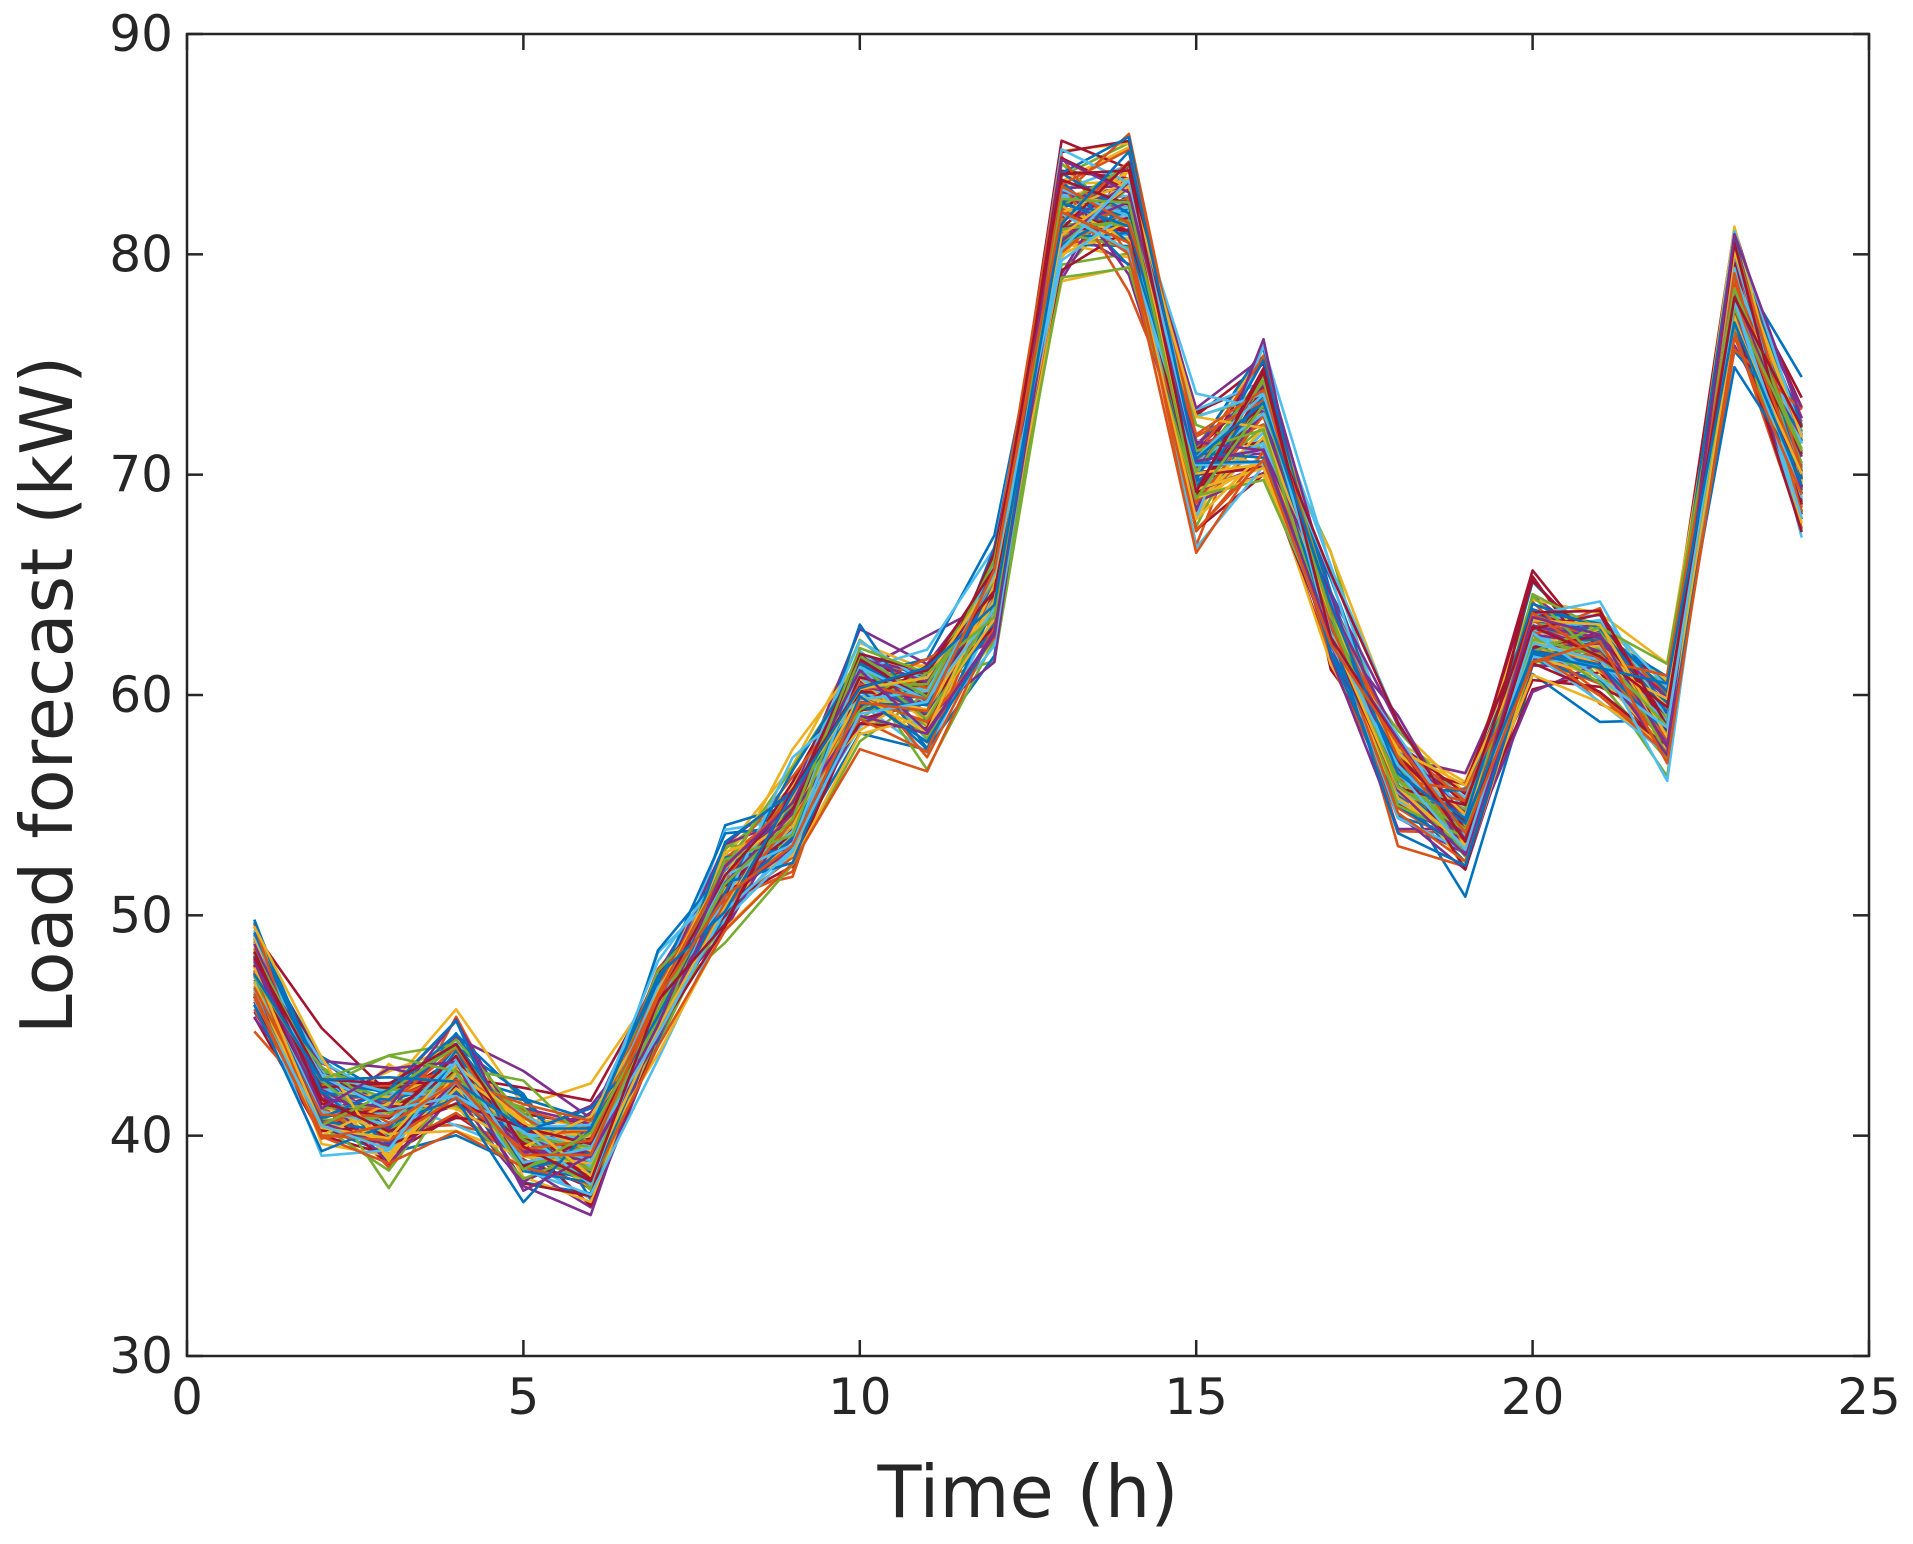 This screenshot has height=1544, width=1913. What do you see at coordinates (1196, 1397) in the screenshot?
I see `x-tick-label-15: 15` at bounding box center [1196, 1397].